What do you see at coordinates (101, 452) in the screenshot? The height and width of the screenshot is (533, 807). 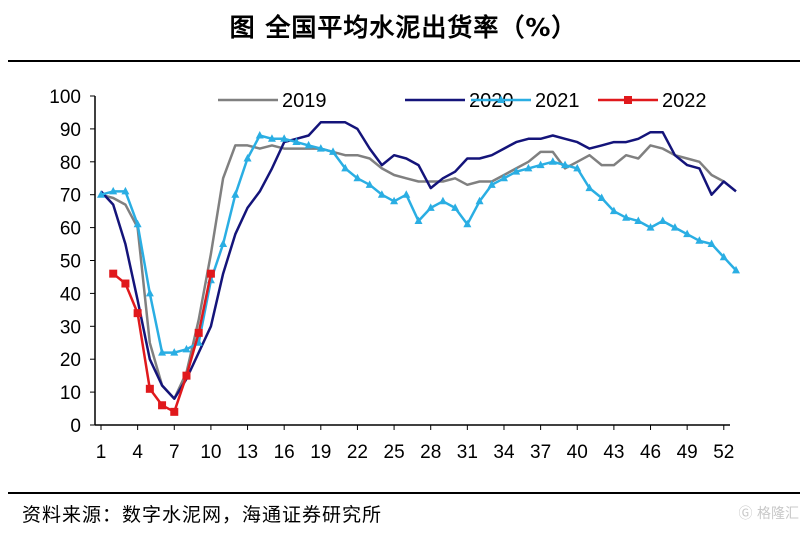 I see `x-tick-label: 1` at bounding box center [101, 452].